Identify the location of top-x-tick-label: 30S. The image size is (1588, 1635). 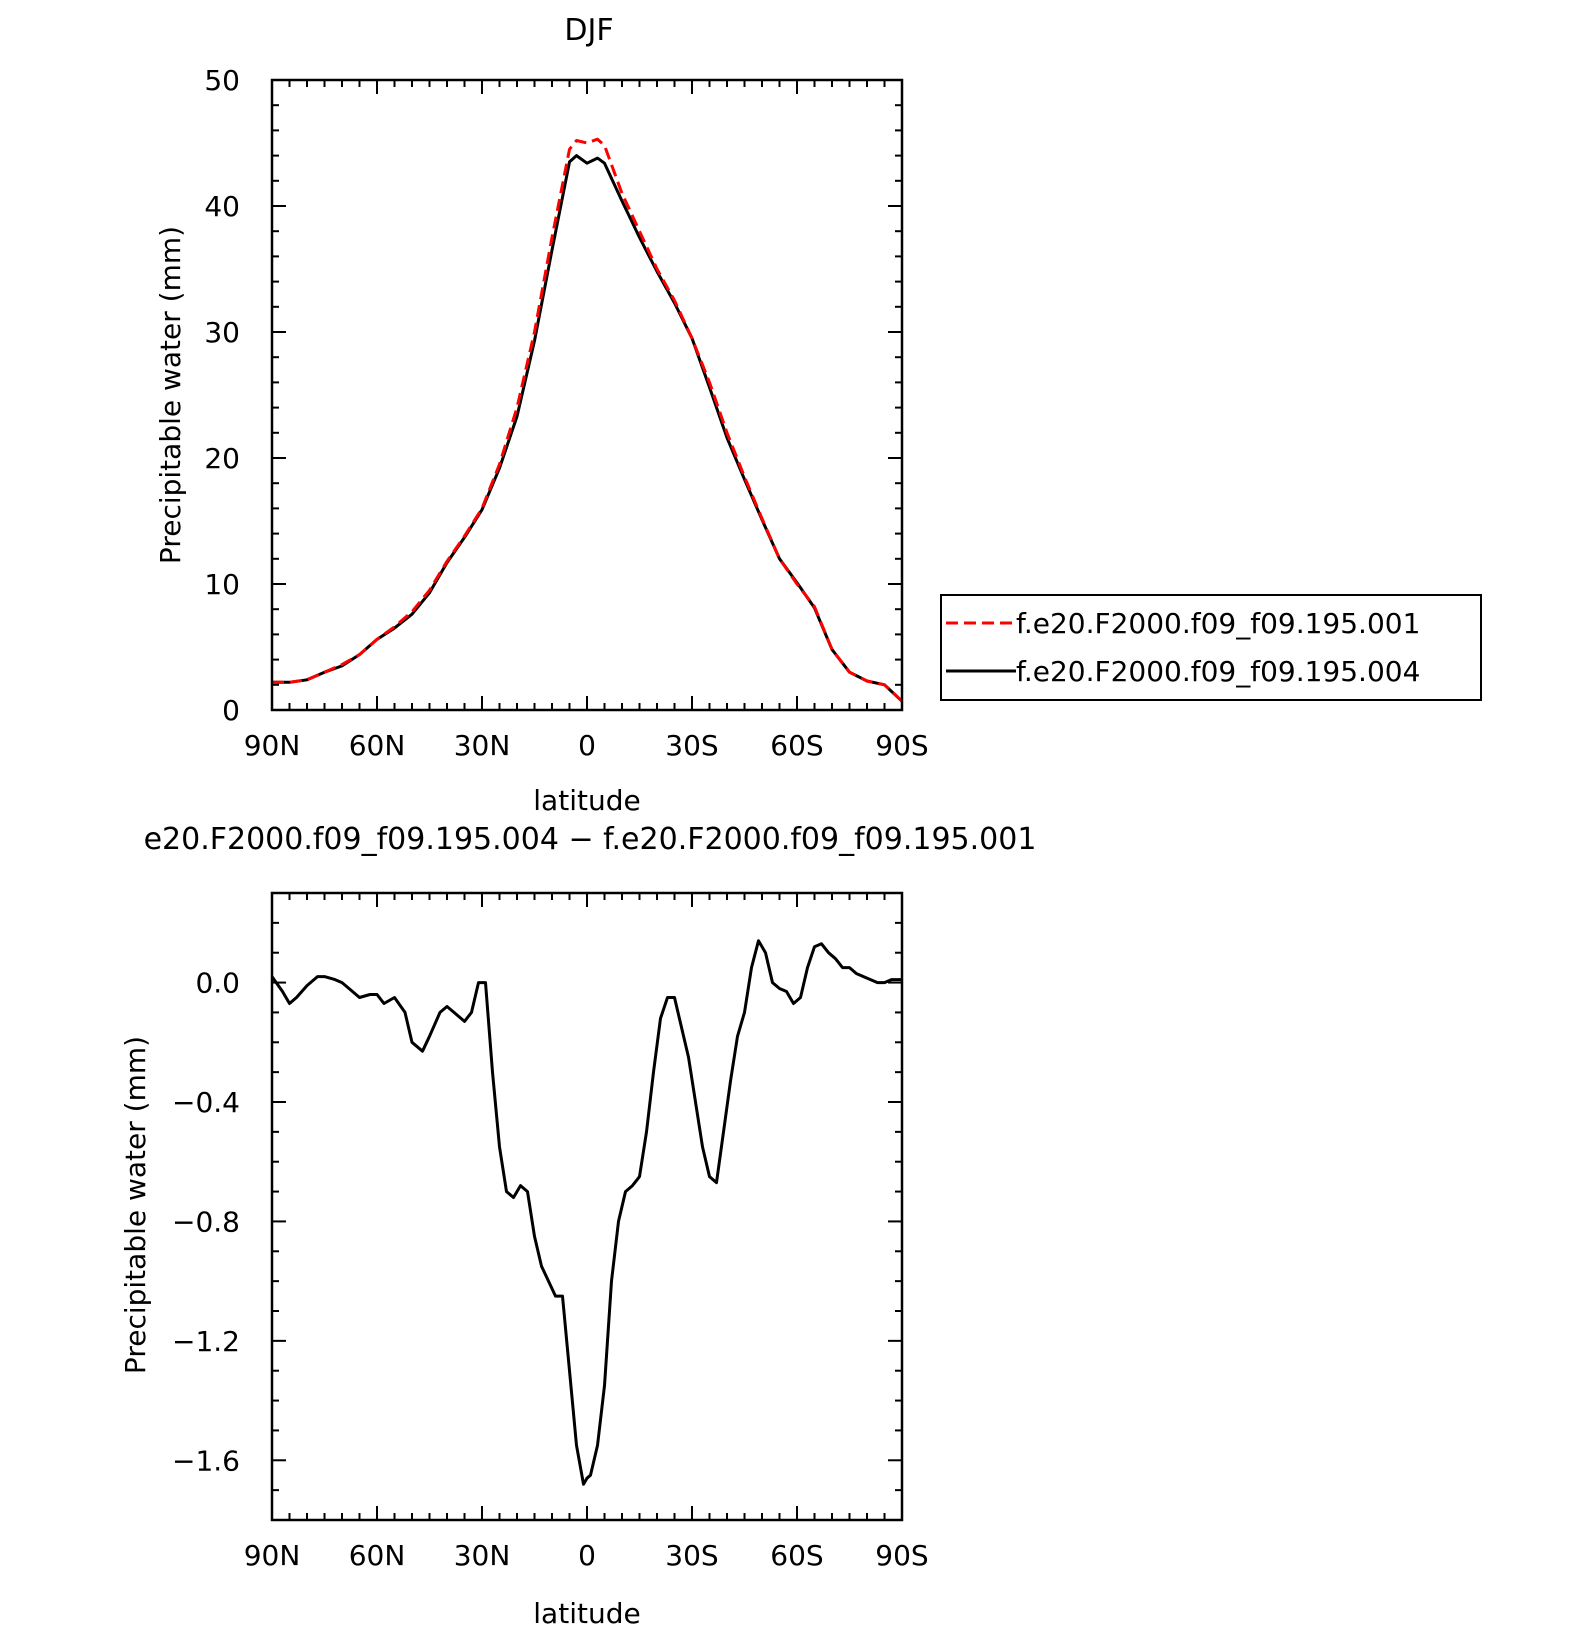
(691, 745).